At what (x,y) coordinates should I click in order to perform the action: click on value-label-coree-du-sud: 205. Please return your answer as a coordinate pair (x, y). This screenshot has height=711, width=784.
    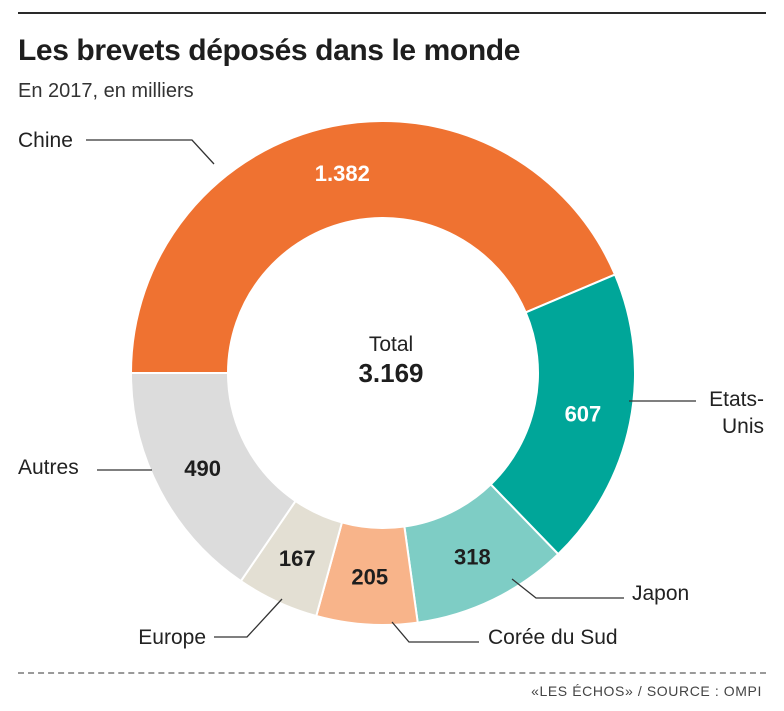
    Looking at the image, I should click on (369, 577).